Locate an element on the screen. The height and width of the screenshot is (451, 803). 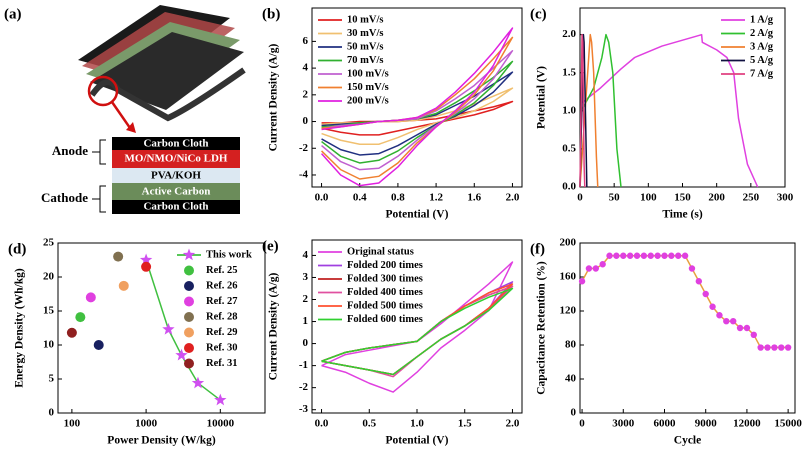
y-tick-label: 20 is located at coordinates (49, 277).